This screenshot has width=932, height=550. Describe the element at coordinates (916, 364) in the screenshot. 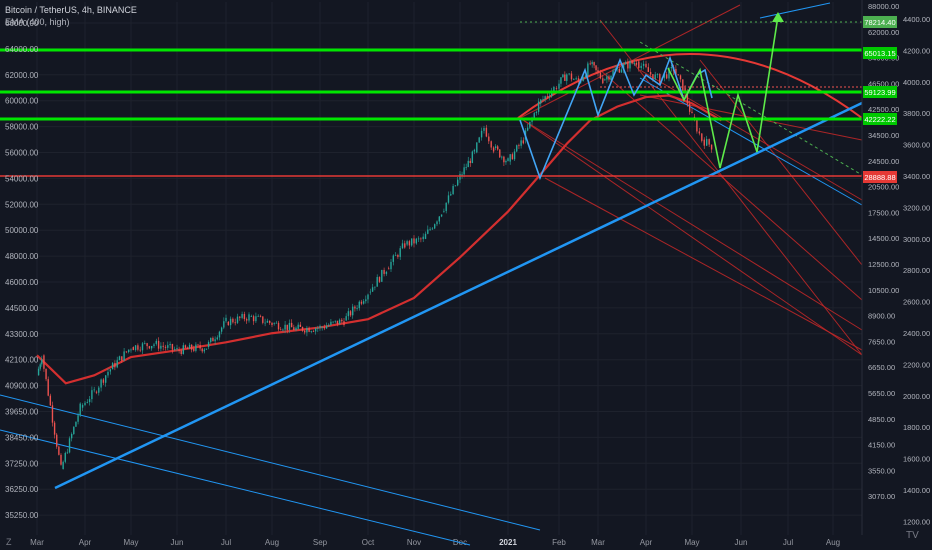

I see `right-axis-tick: 2200.00` at that location.